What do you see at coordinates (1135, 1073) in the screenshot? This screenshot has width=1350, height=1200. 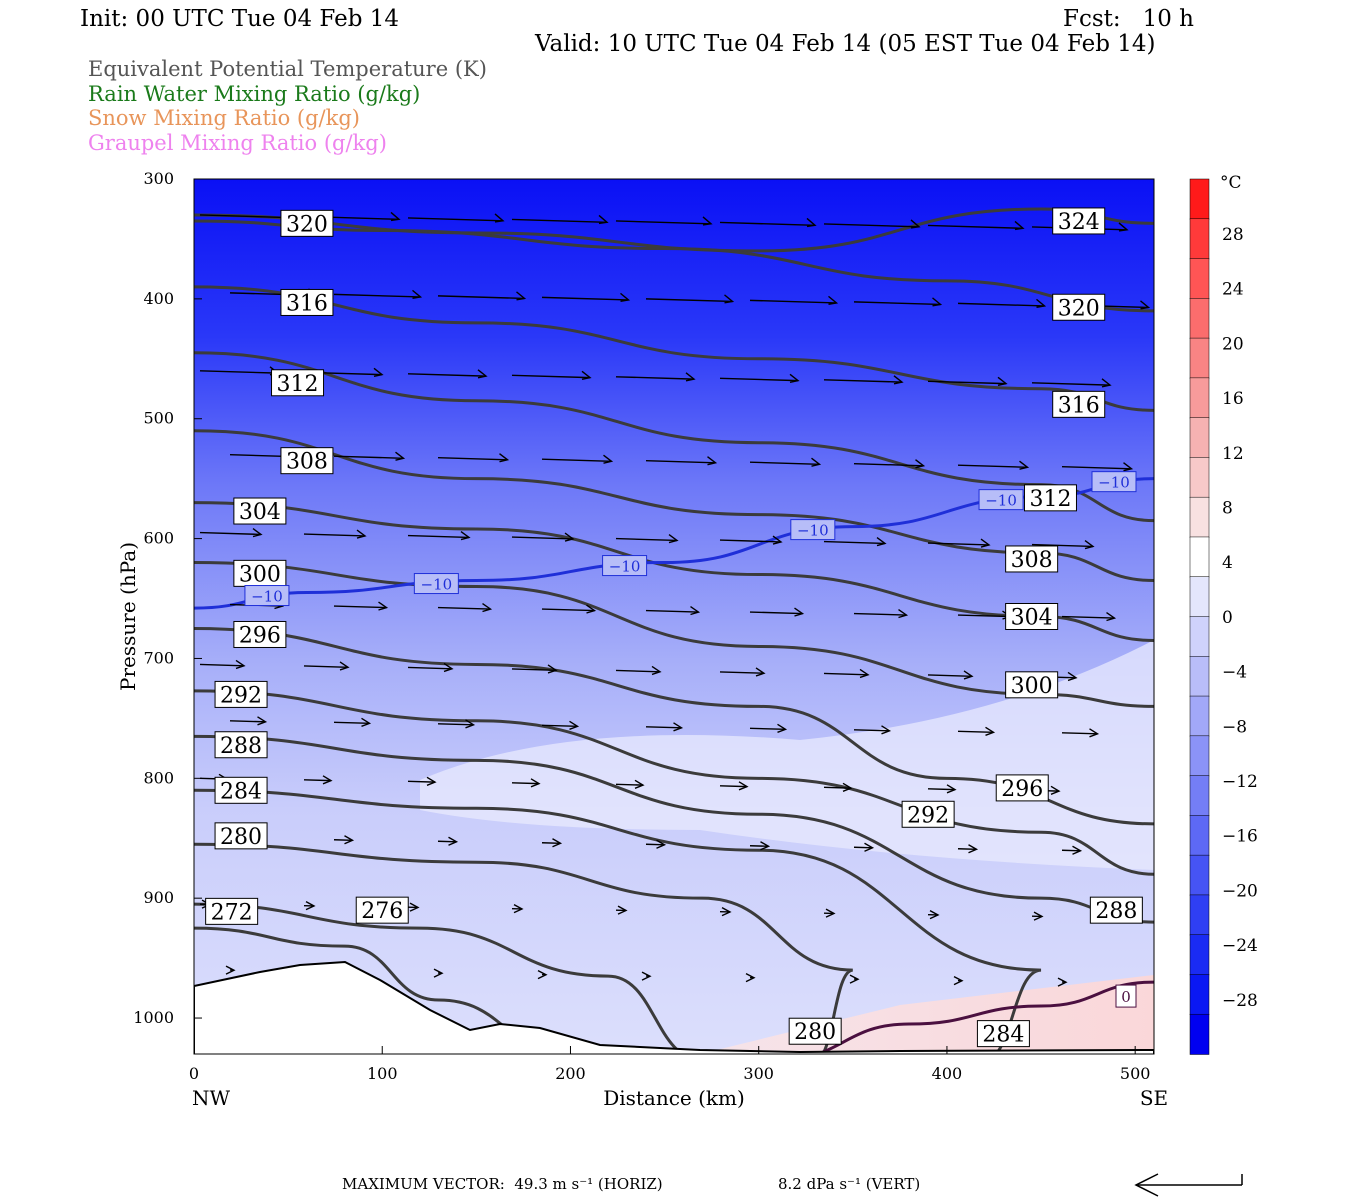 I see `x-tick-label: 500` at bounding box center [1135, 1073].